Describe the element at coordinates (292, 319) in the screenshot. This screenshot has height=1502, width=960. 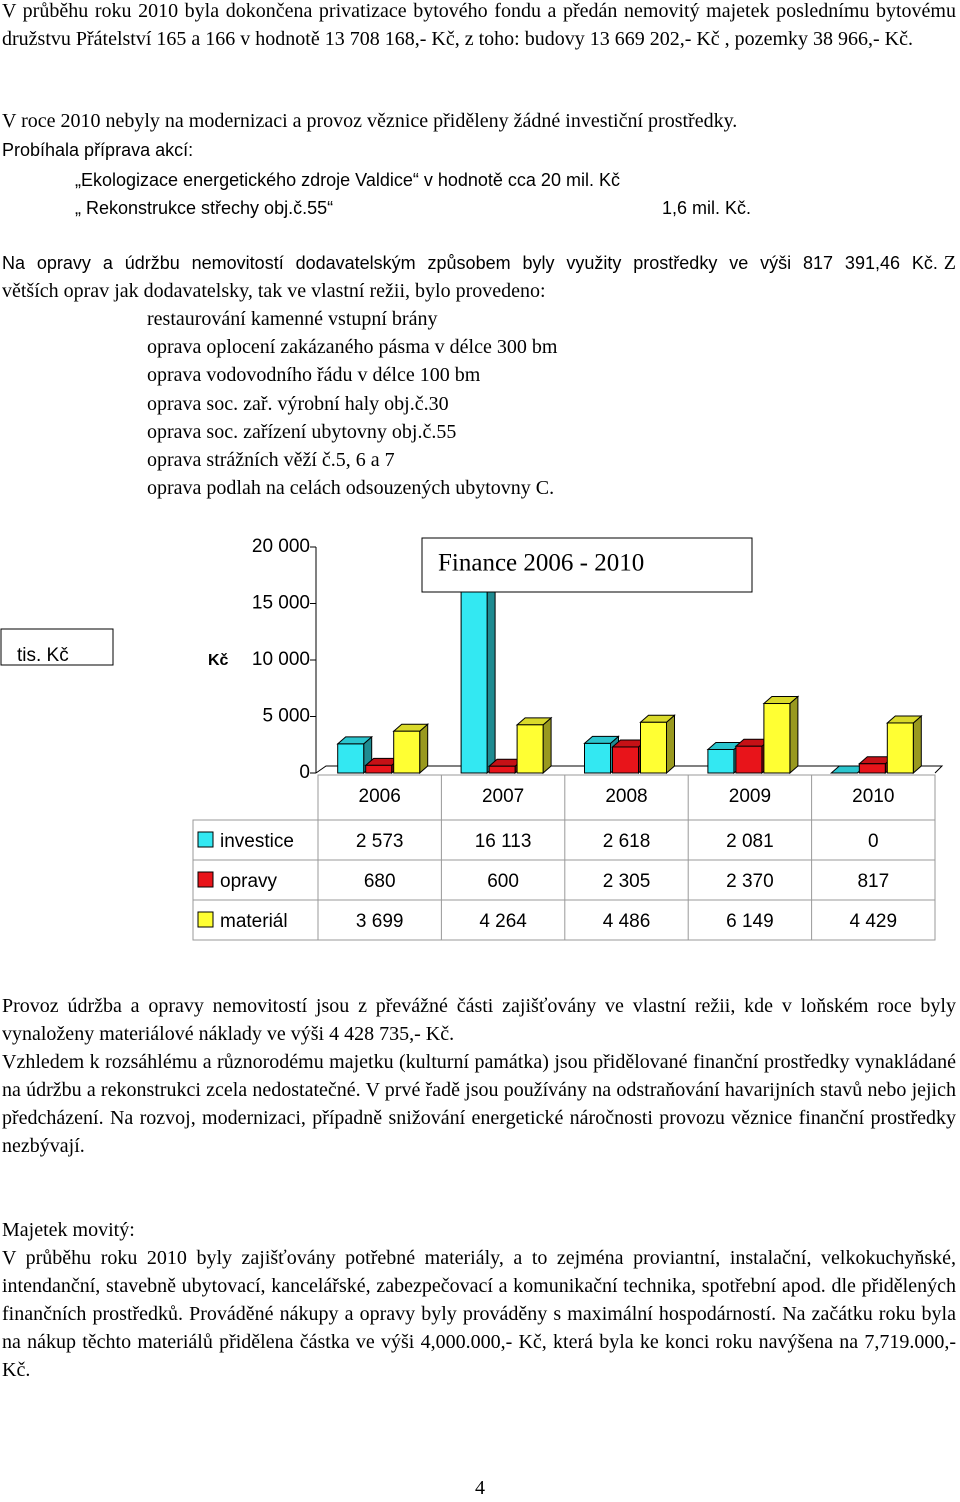
I see `list-item: restaurování kamenné vstupní brány` at that location.